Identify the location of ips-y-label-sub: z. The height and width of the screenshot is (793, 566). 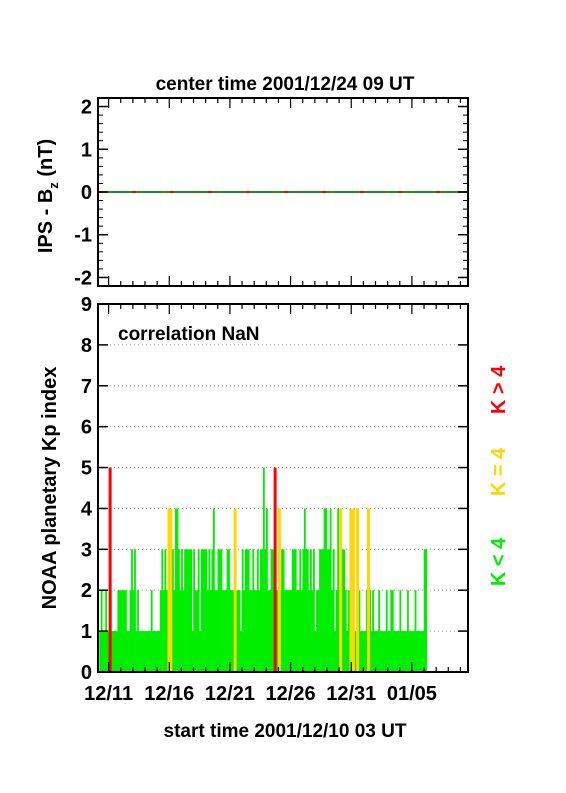
(53, 185).